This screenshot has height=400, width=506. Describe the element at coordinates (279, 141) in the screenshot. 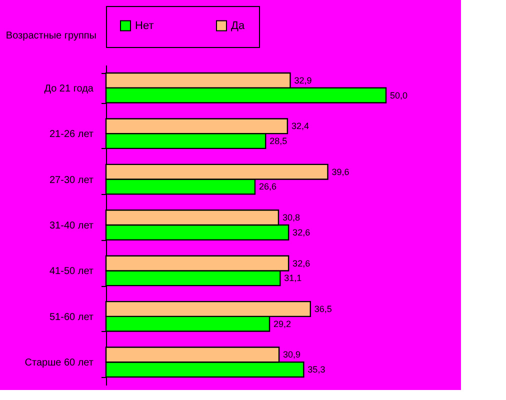

I see `data-label: 28,5` at that location.